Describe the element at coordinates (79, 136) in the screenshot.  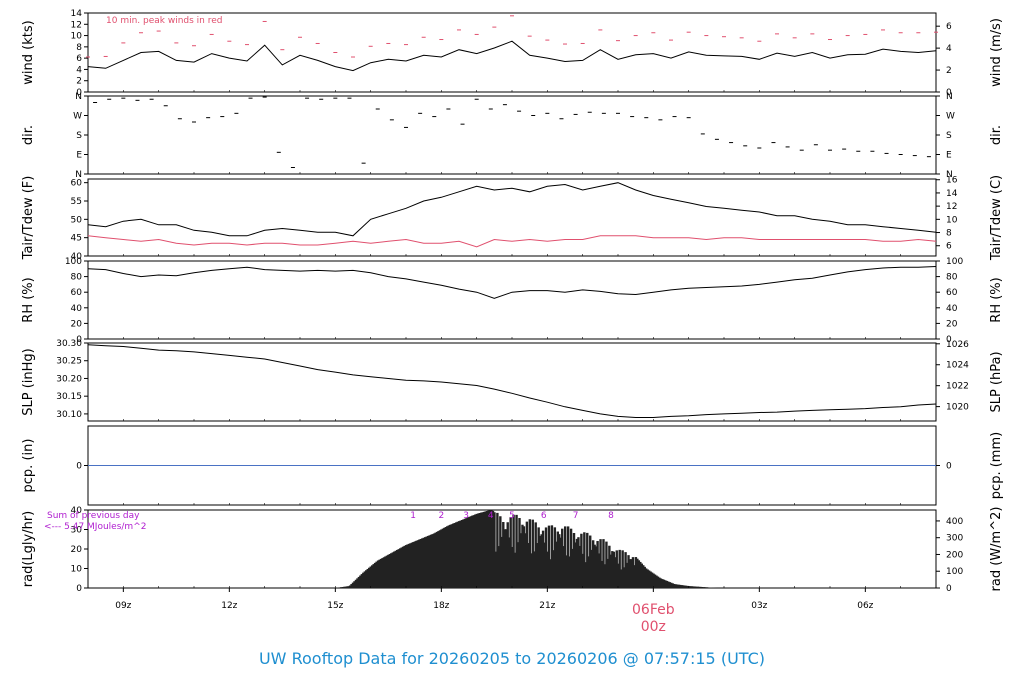
I see `dir-ytick-label: S` at that location.